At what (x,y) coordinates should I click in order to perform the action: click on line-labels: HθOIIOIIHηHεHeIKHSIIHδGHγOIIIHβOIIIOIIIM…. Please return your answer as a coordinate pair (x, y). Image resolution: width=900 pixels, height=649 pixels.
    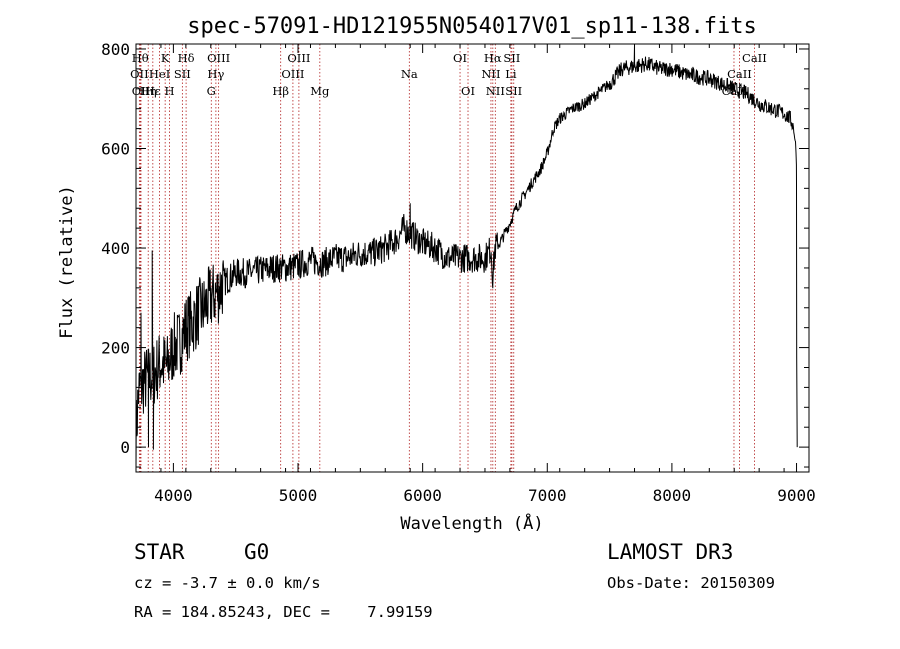
    Looking at the image, I should click on (448, 74).